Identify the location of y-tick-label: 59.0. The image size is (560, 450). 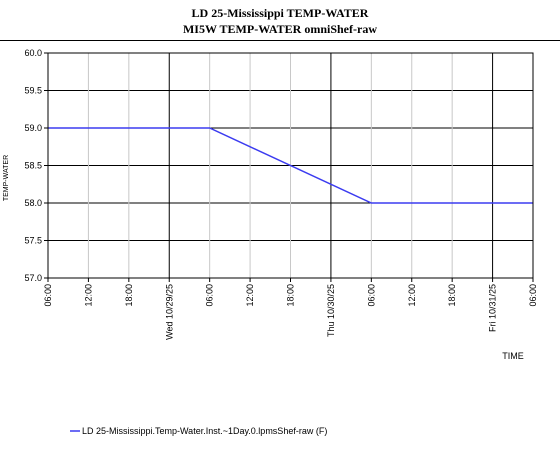
(33, 128).